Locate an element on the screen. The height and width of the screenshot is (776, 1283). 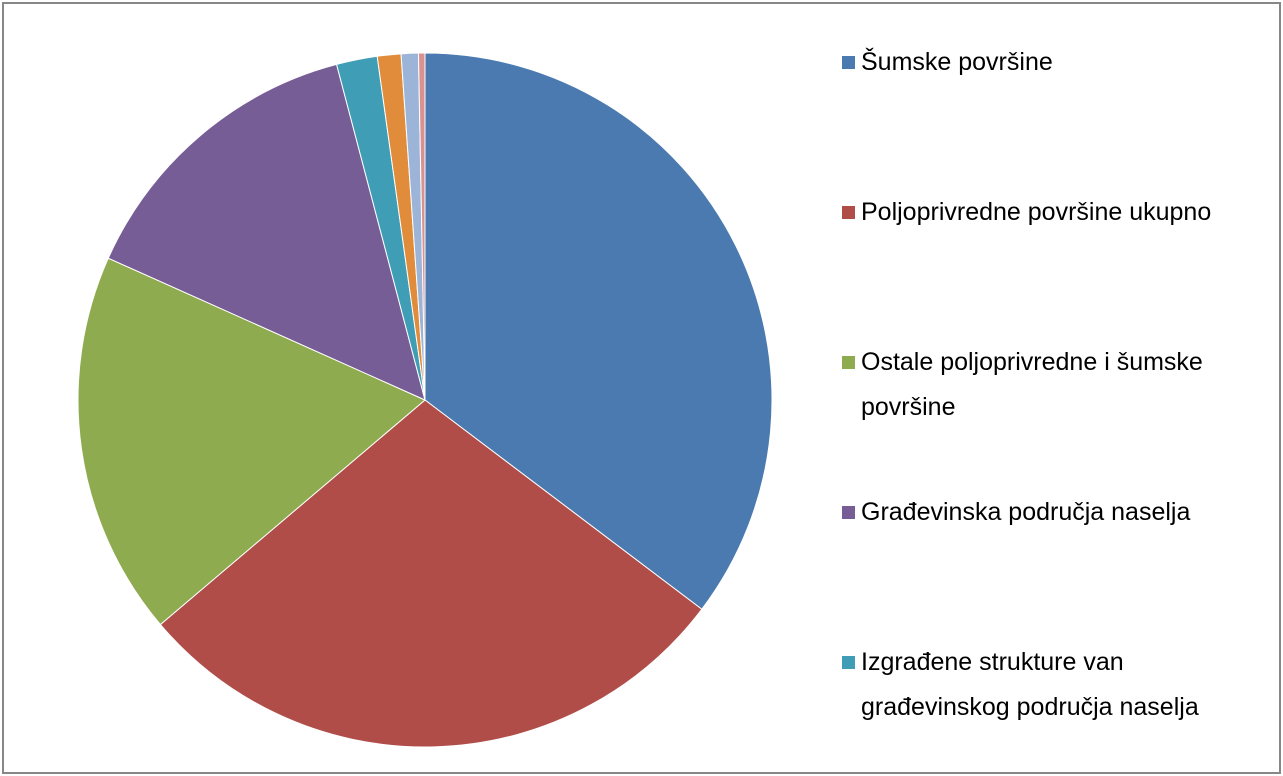
legend-entry: Poljoprivredne površine ukupno is located at coordinates (1046, 214).